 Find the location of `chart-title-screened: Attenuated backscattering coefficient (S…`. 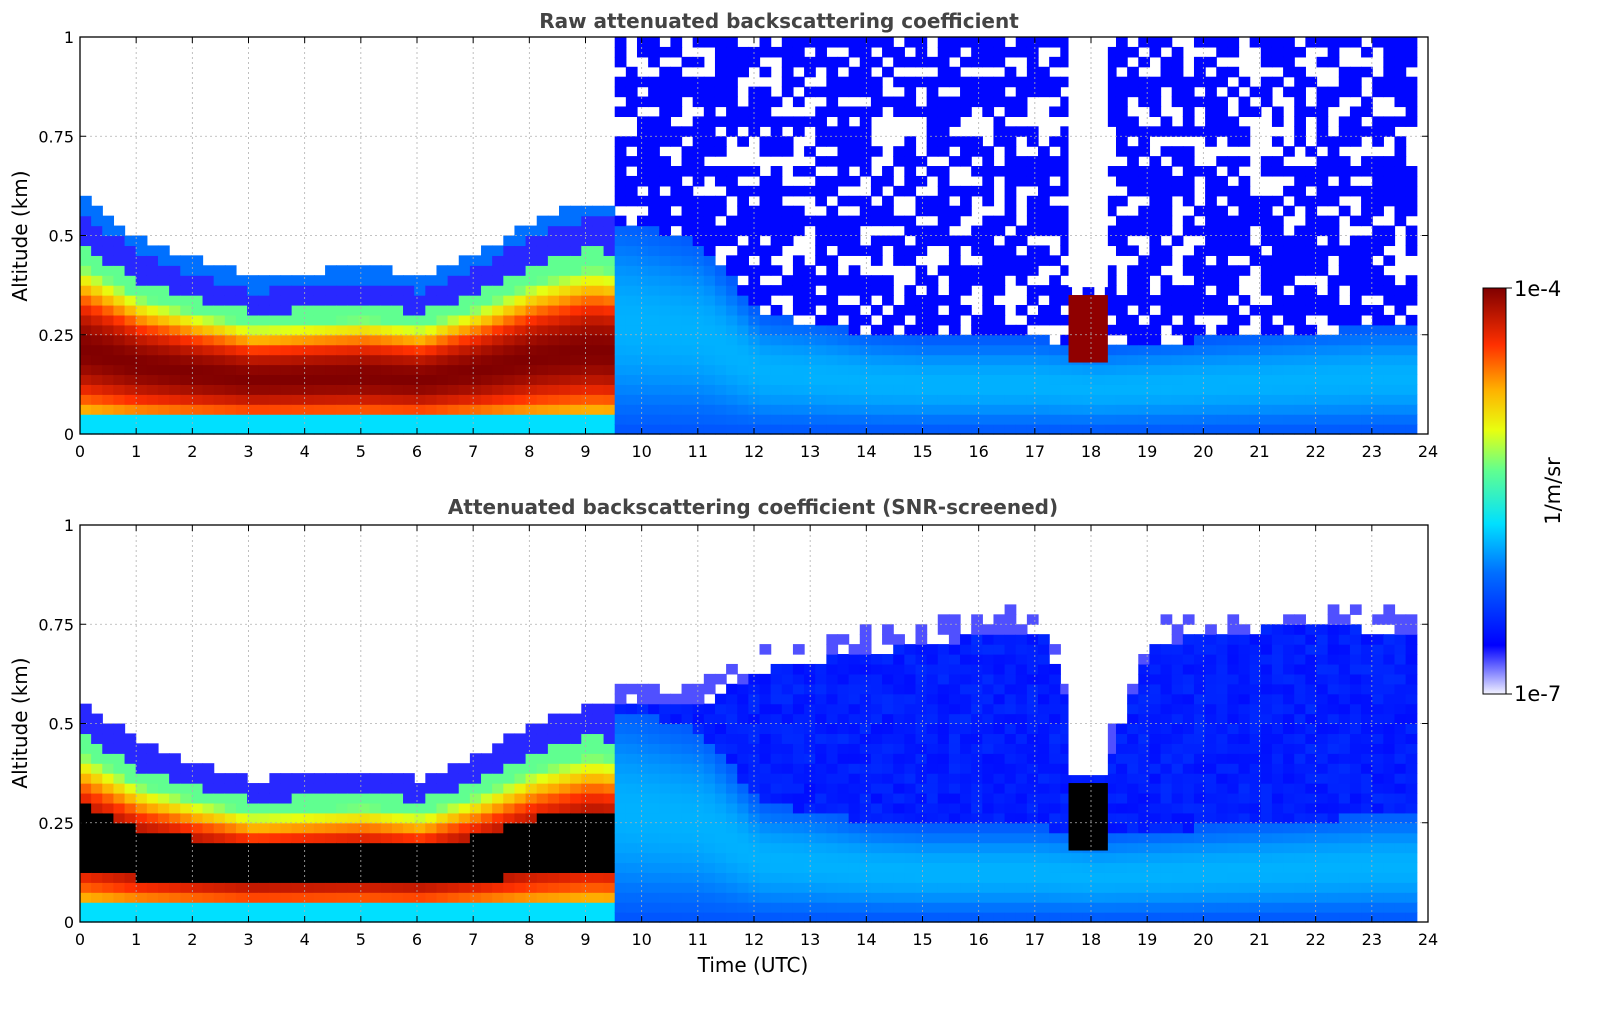

chart-title-screened: Attenuated backscattering coefficient (S… is located at coordinates (753, 507).